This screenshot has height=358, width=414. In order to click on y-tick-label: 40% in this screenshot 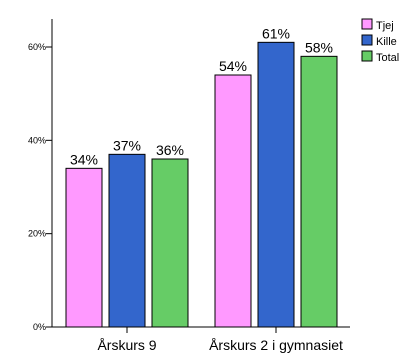, I will do `click(37, 140)`.